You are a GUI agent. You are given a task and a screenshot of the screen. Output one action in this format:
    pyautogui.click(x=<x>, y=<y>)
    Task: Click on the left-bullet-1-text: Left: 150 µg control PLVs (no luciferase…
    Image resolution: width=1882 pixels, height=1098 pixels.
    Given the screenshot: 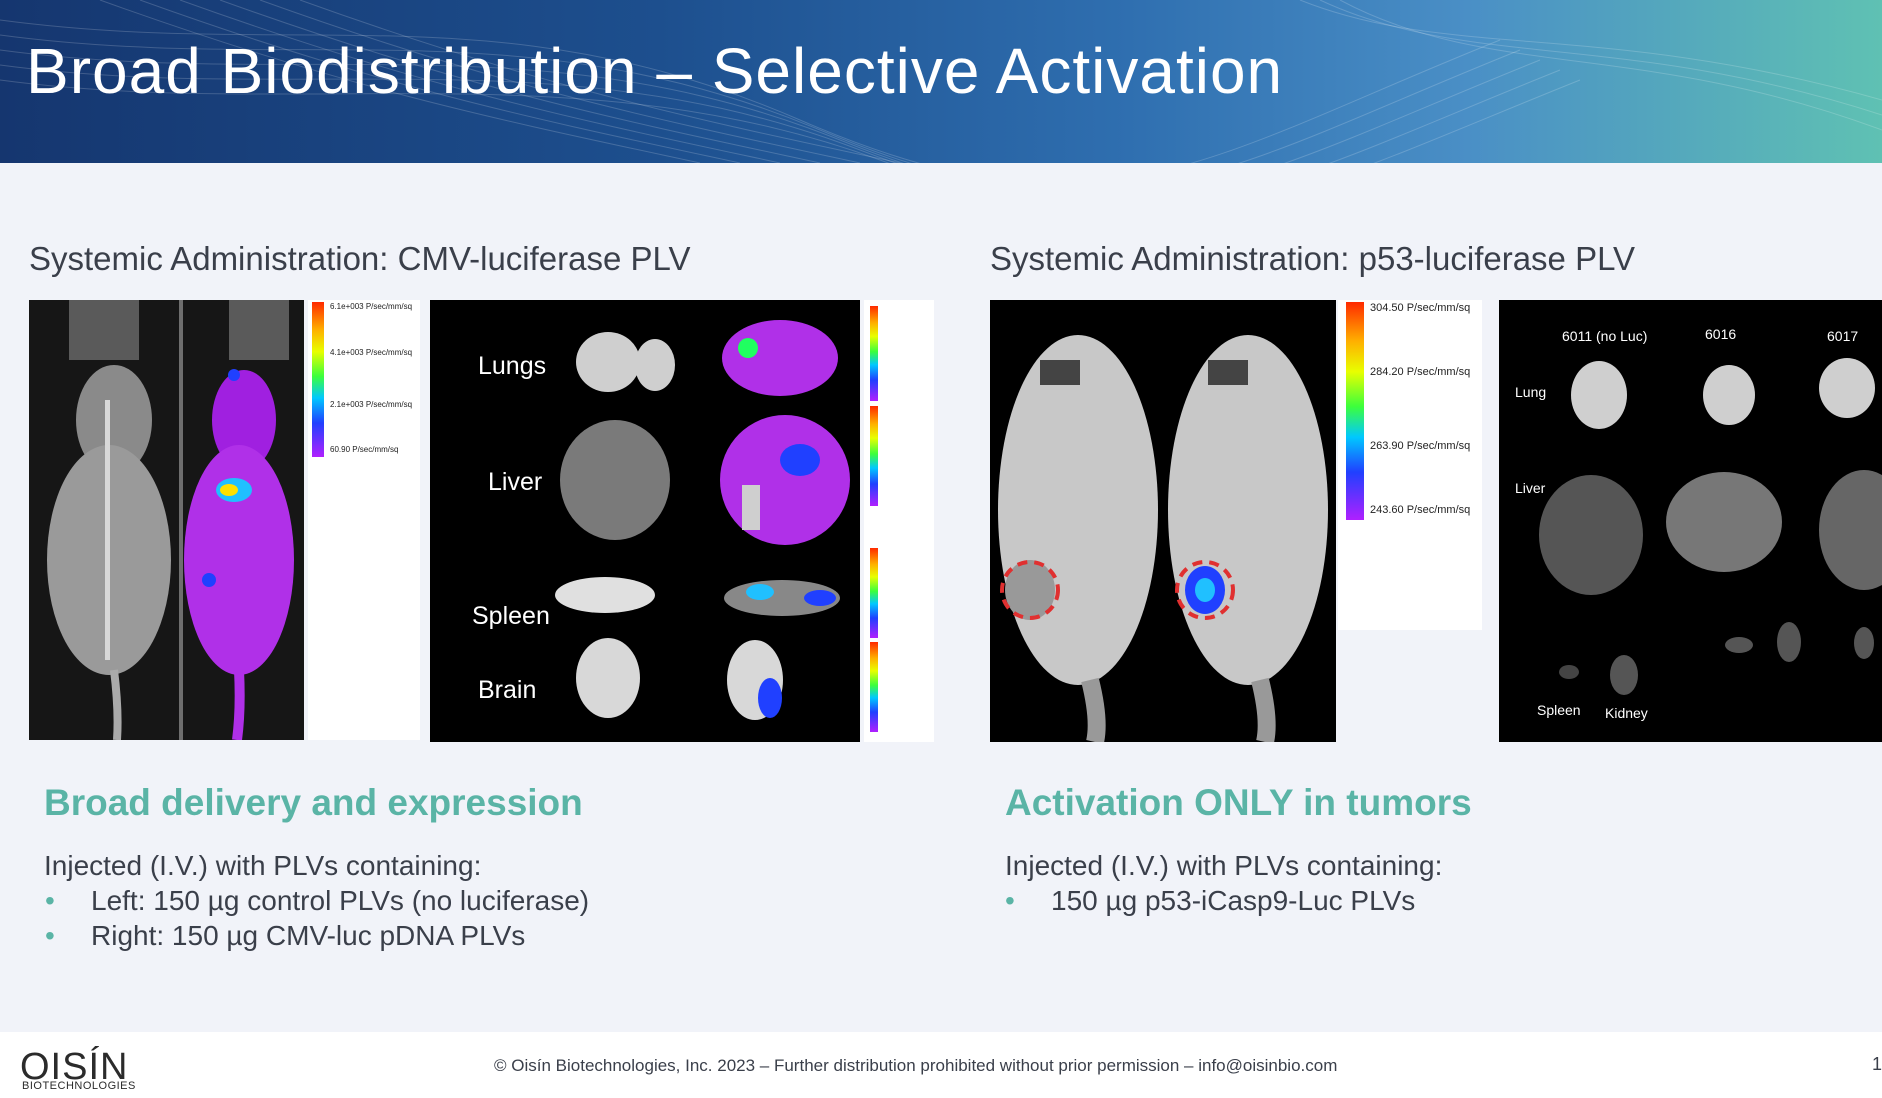 What is the action you would take?
    pyautogui.click(x=340, y=900)
    